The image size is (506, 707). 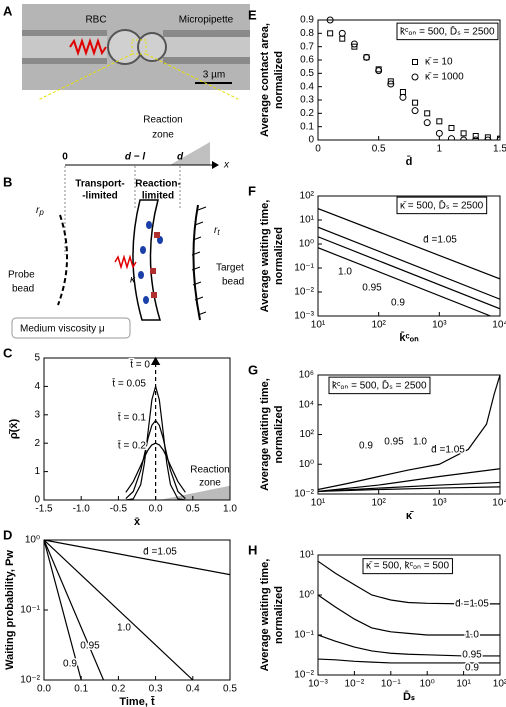 I want to click on x-tick-label: 10⁻¹, so click(x=391, y=684).